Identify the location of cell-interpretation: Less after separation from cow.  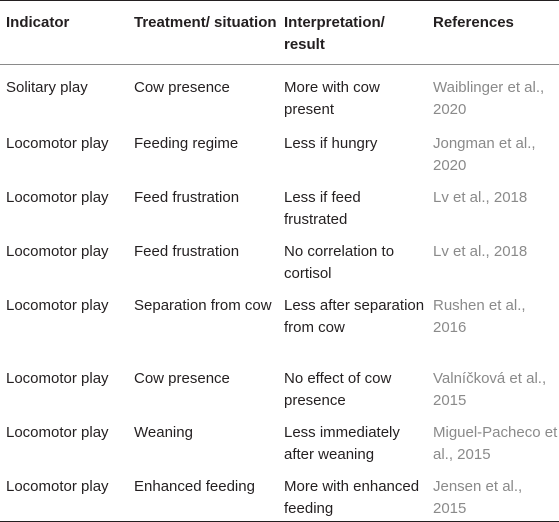
(354, 316).